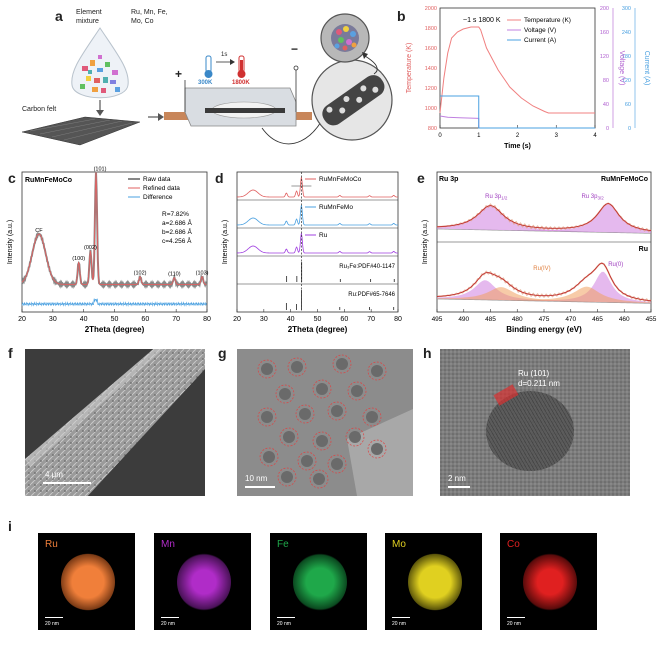 The image size is (657, 650). What do you see at coordinates (626, 57) in the screenshot?
I see `y-current-tick-label-b-3: 180` at bounding box center [626, 57].